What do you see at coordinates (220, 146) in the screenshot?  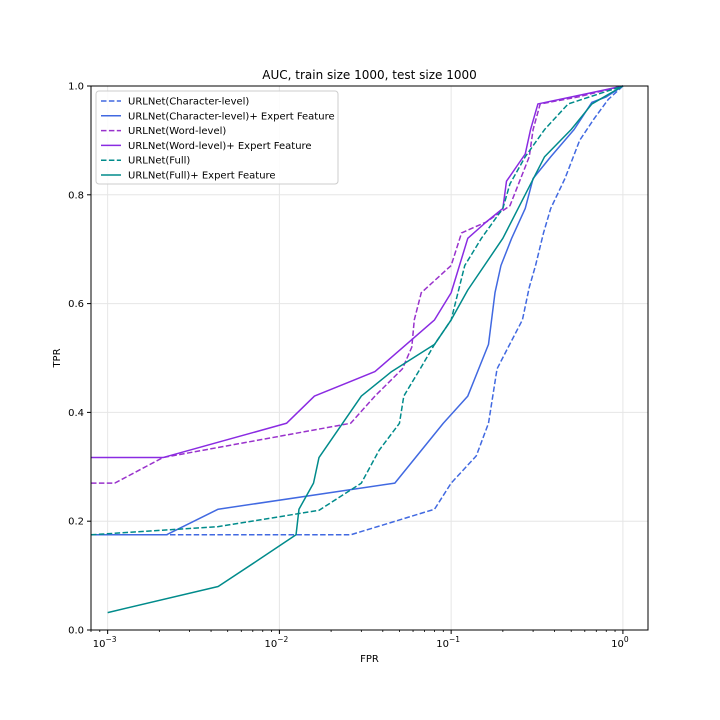 I see `legend-label: URLNet(Word-level)+ Expert Feature` at bounding box center [220, 146].